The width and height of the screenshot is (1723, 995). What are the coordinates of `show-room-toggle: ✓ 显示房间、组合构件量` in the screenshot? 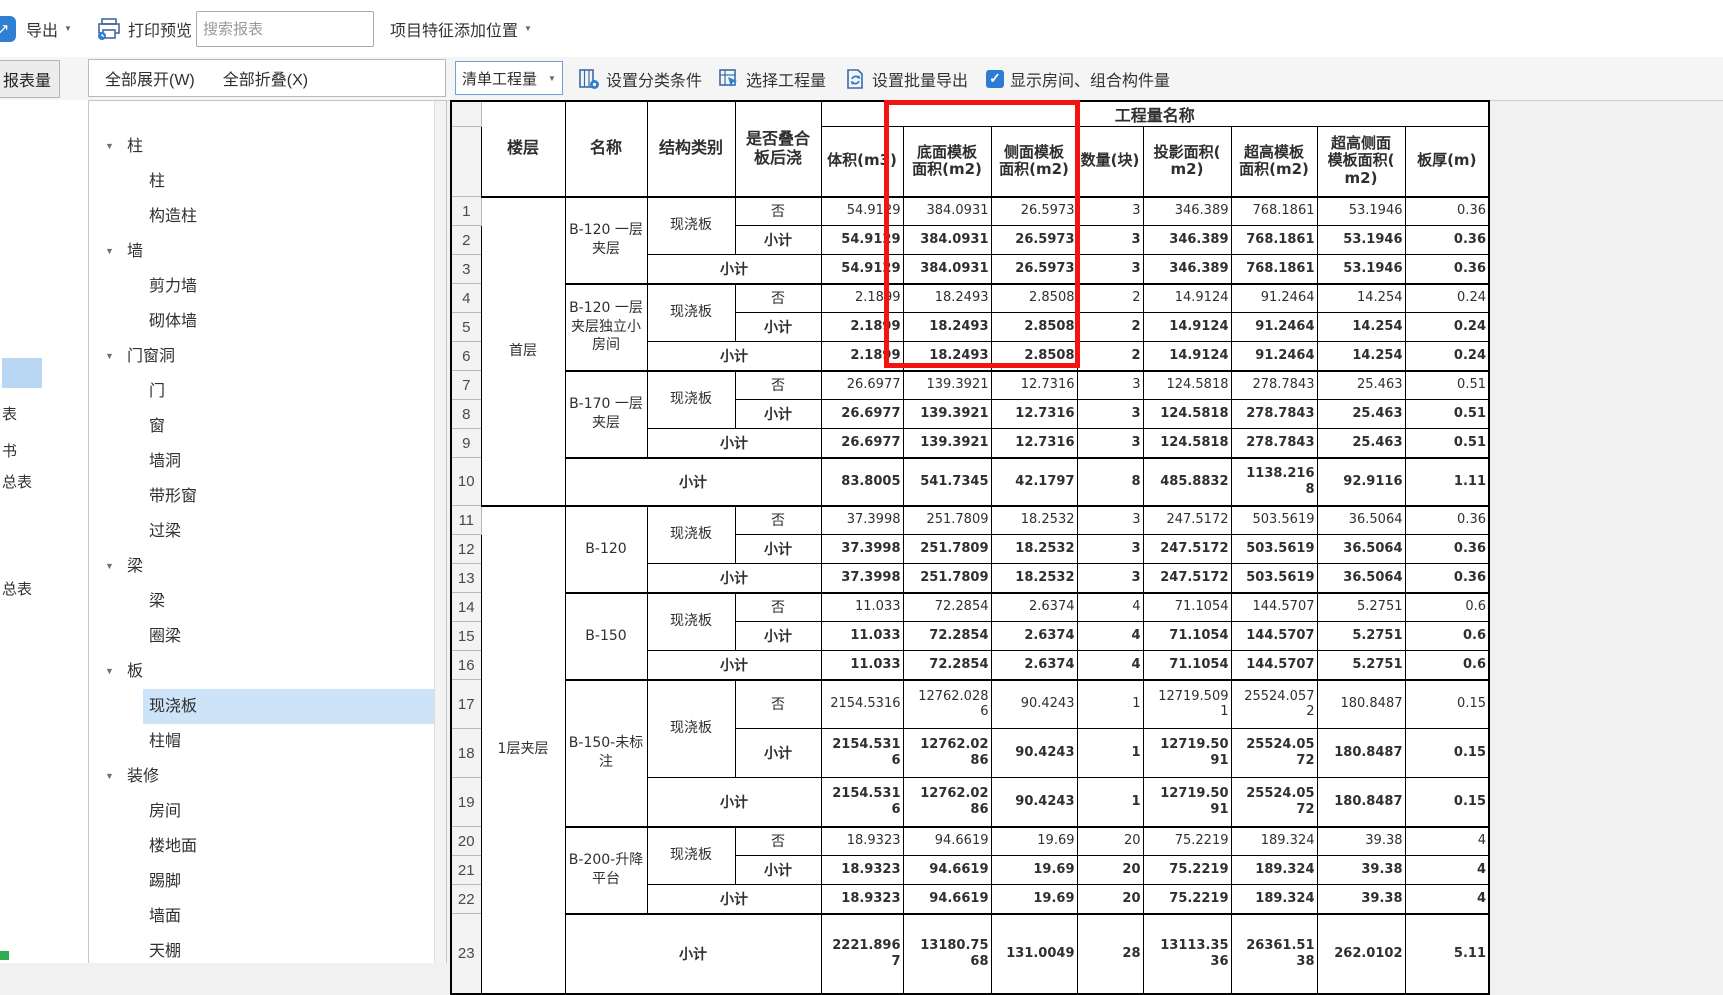 It's located at (1078, 78).